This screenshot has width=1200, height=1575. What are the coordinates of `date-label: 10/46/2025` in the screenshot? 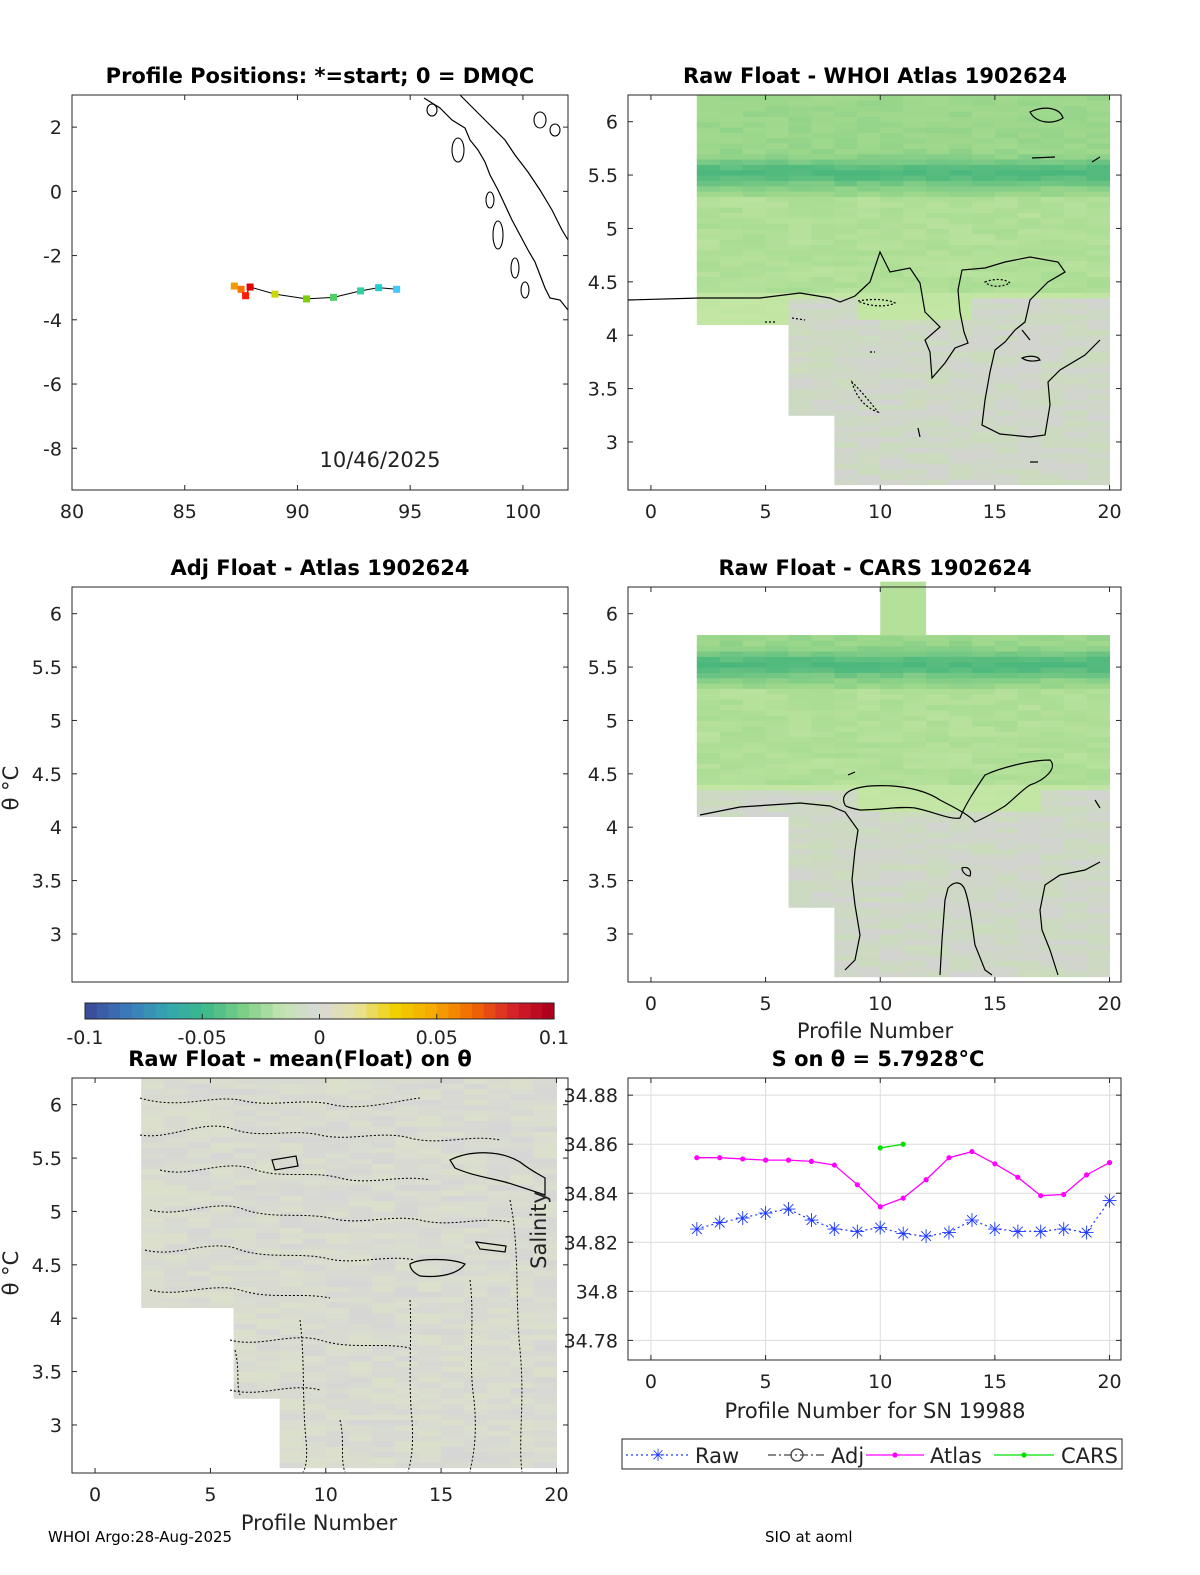 It's located at (379, 460).